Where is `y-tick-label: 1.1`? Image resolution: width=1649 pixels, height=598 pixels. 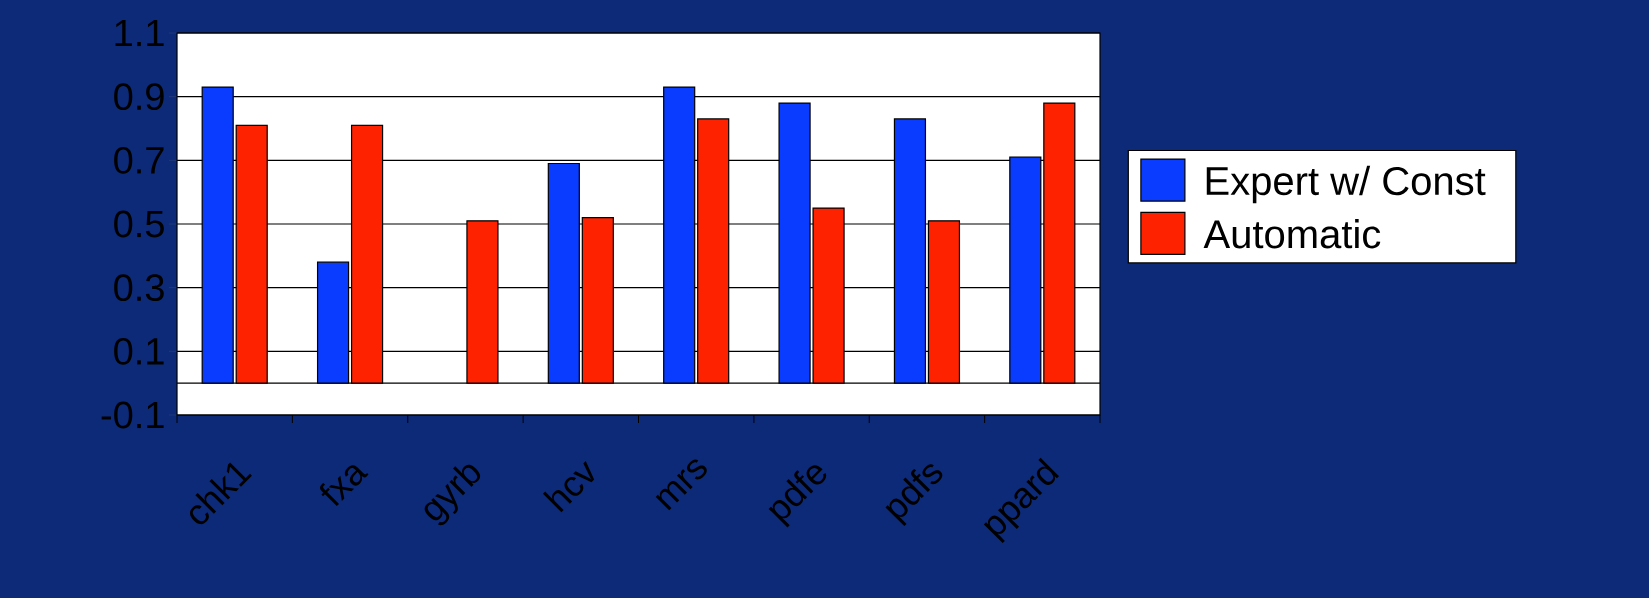 y-tick-label: 1.1 is located at coordinates (139, 33).